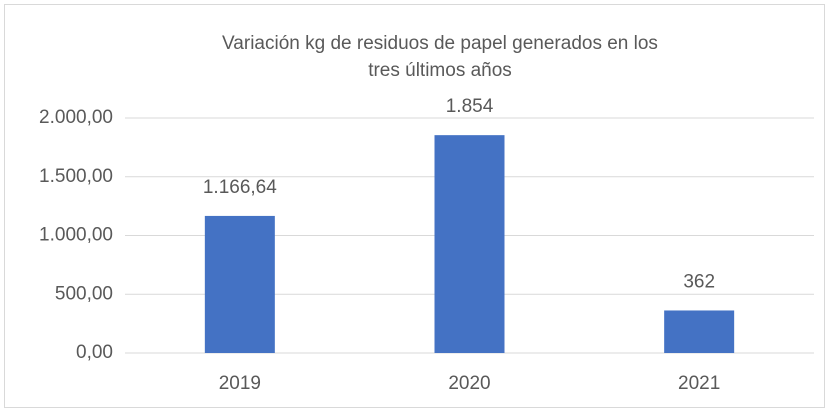 This screenshot has width=831, height=414. What do you see at coordinates (76, 176) in the screenshot?
I see `y-tick-label: 1.500,00` at bounding box center [76, 176].